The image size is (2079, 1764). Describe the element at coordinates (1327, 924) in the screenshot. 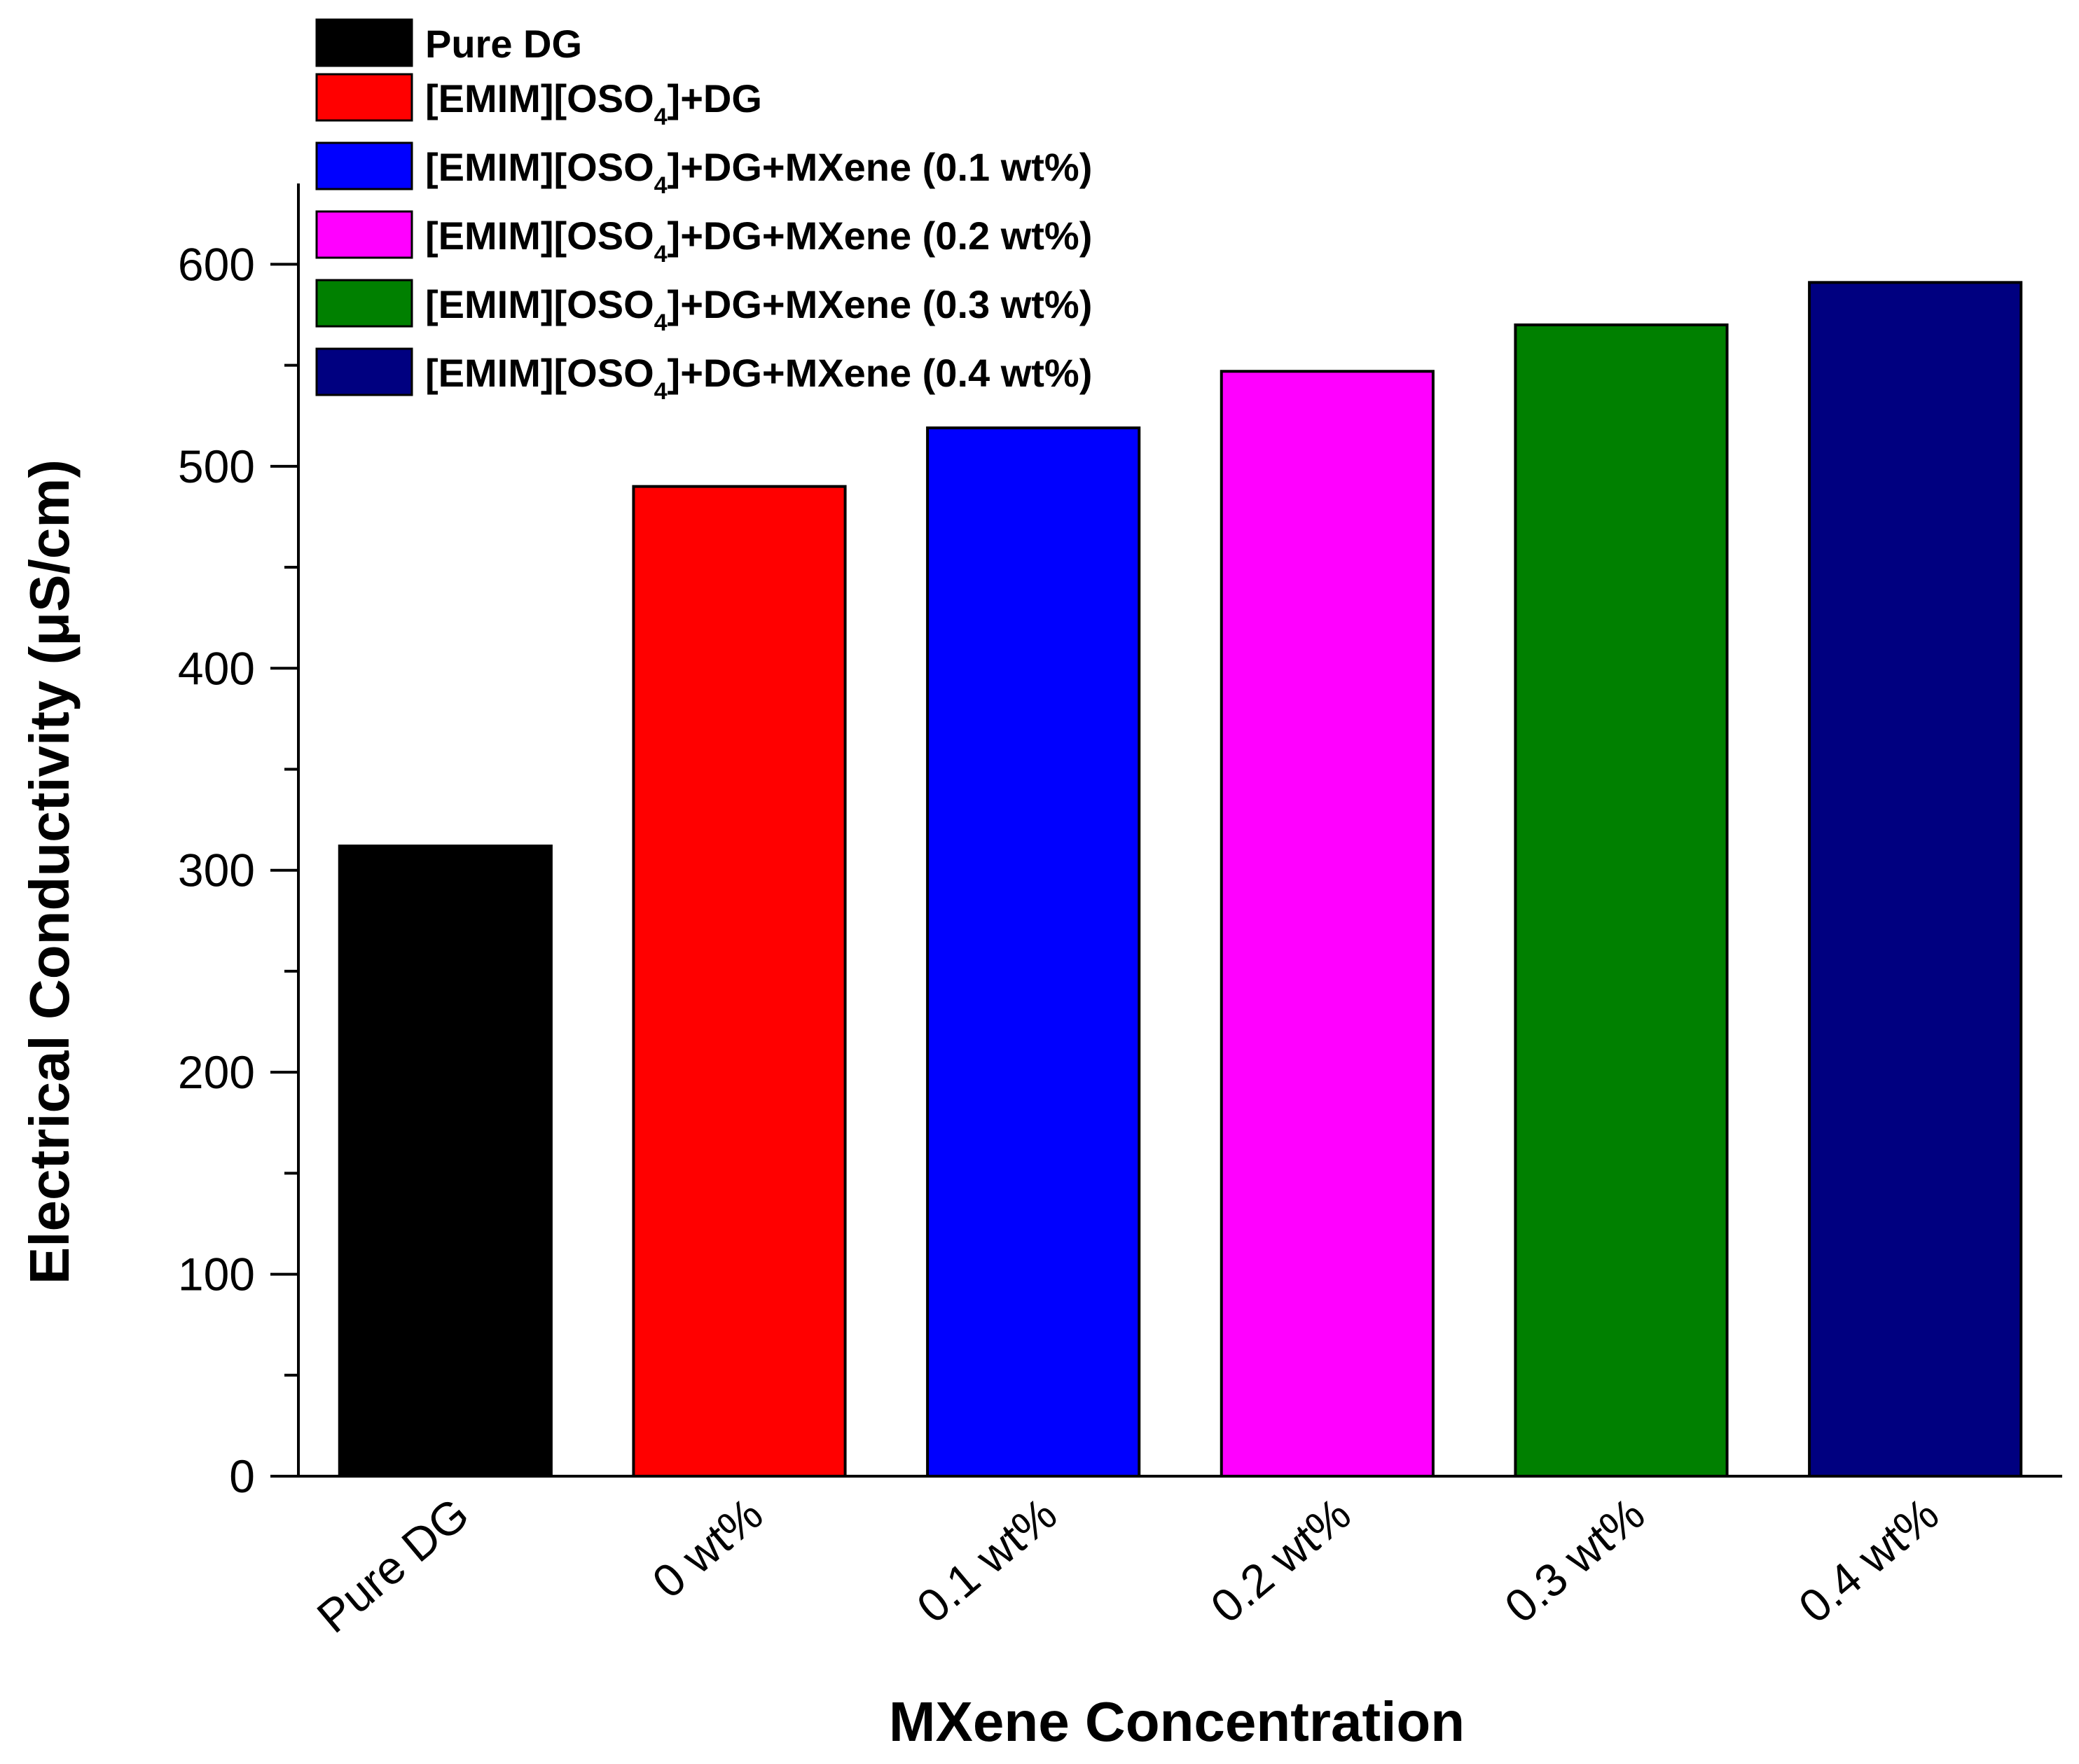

I see `bar-0-2-wt-` at that location.